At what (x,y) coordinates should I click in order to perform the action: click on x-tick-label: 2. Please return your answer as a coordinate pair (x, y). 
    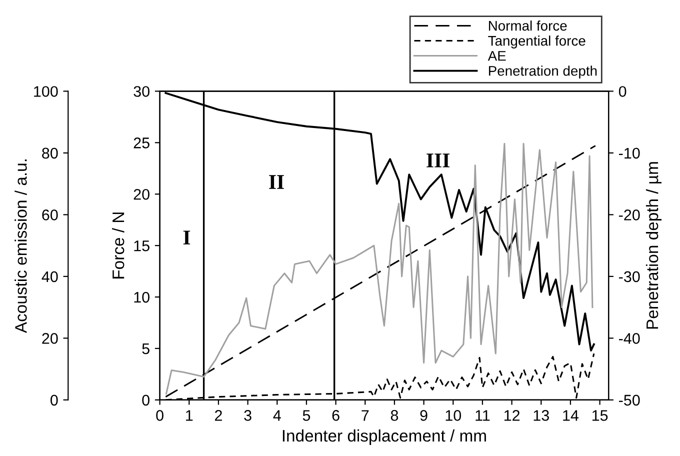
    Looking at the image, I should click on (218, 415).